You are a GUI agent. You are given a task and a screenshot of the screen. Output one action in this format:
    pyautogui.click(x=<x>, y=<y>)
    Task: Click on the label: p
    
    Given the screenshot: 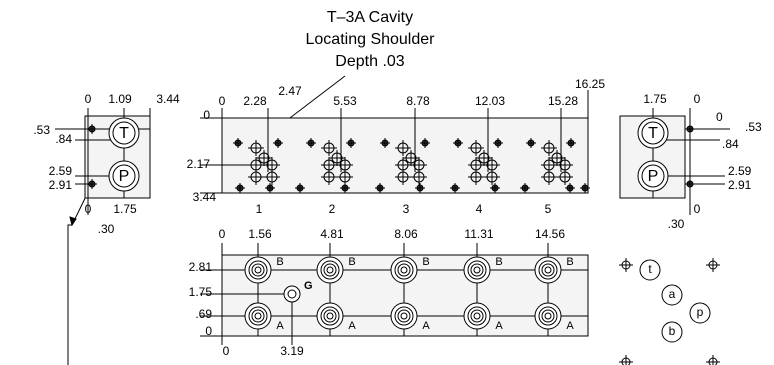 What is the action you would take?
    pyautogui.click(x=700, y=312)
    